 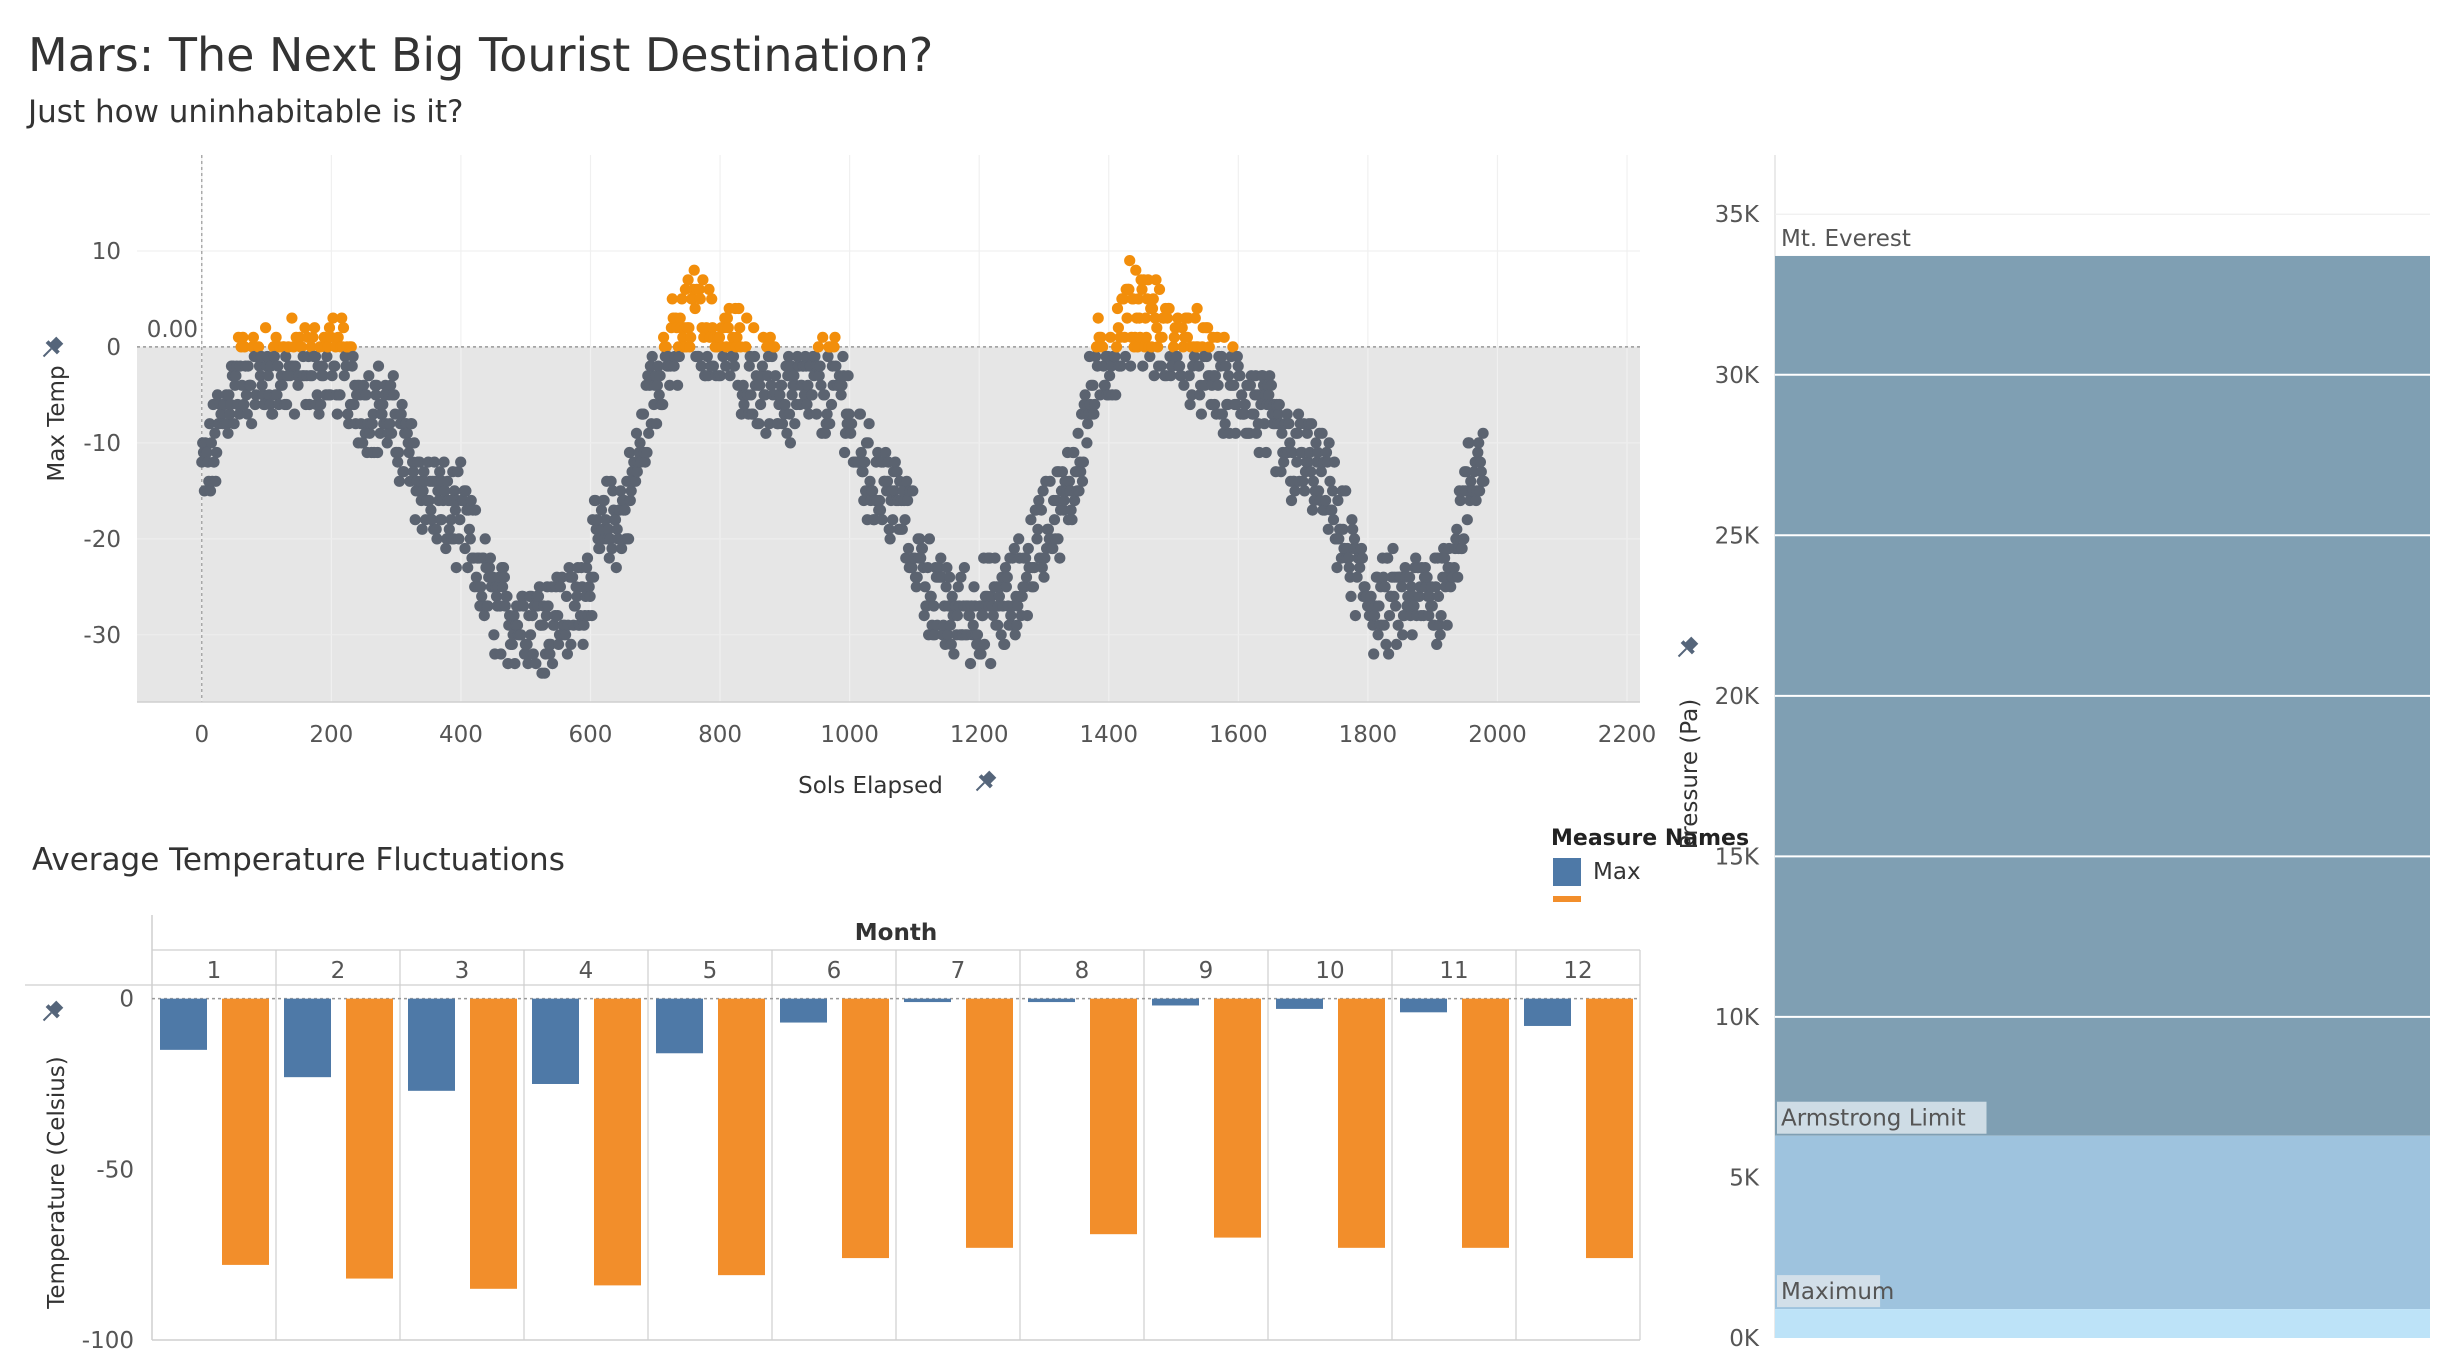 I want to click on month-header-label: 6, so click(x=834, y=971).